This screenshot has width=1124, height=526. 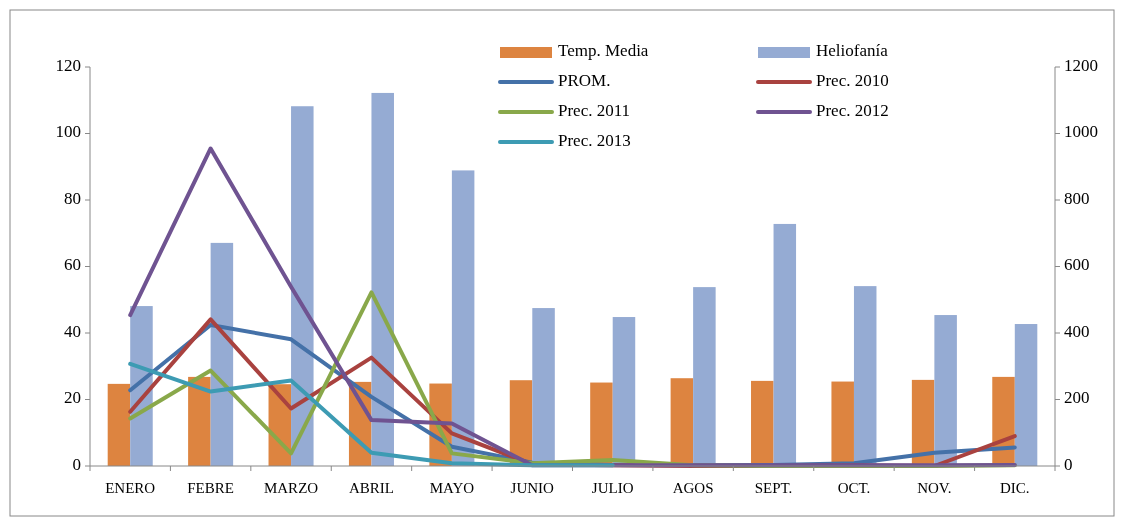 What do you see at coordinates (72, 331) in the screenshot?
I see `y-tick-label: 40` at bounding box center [72, 331].